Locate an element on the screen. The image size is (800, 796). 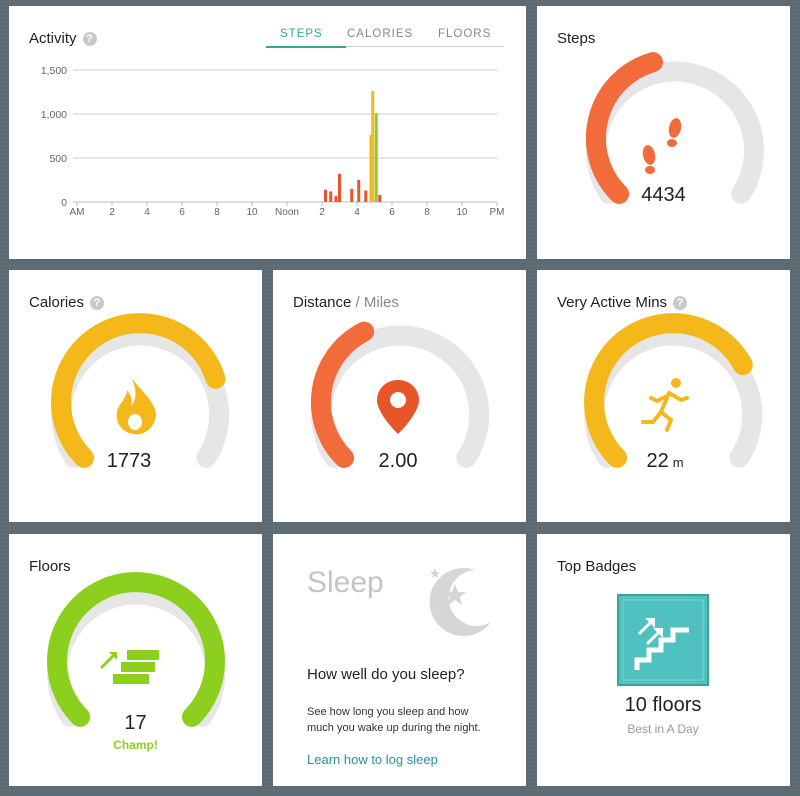
flame-icon is located at coordinates (136, 406).